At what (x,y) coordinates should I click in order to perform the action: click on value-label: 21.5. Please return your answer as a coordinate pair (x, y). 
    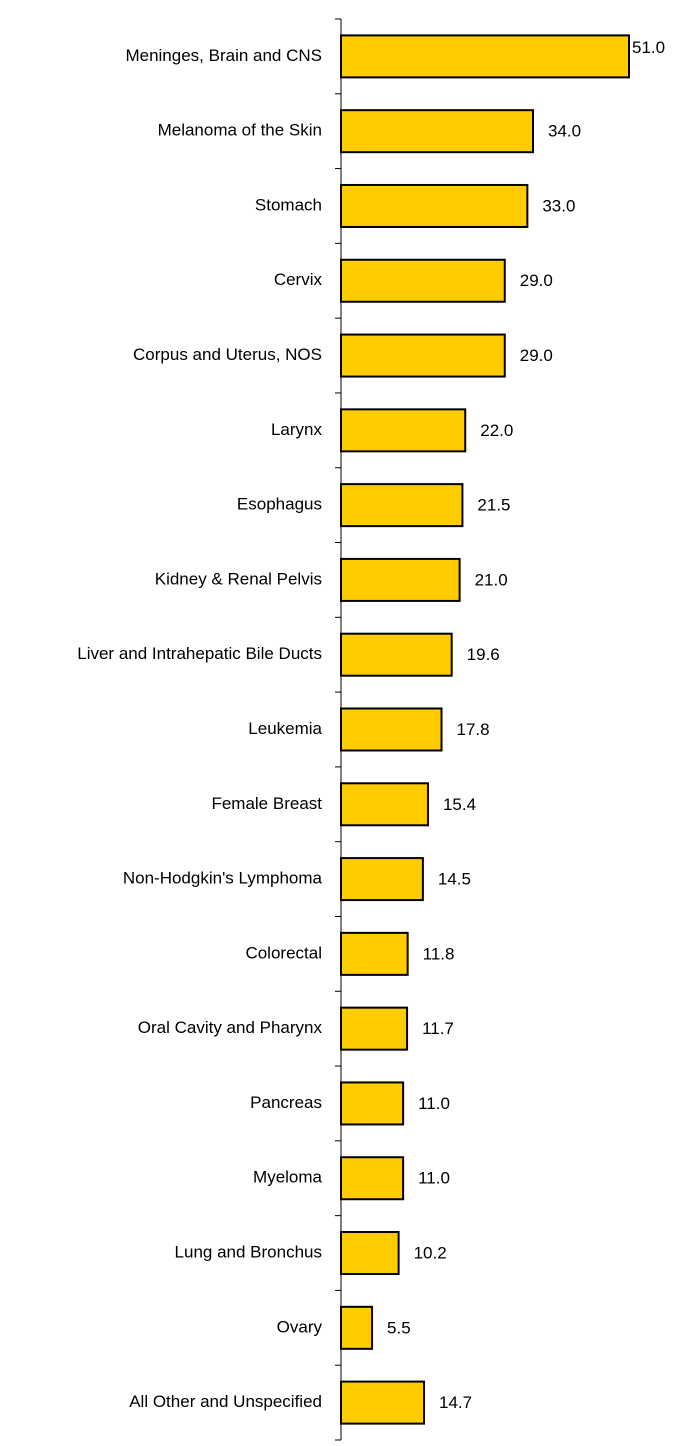
    Looking at the image, I should click on (493, 505).